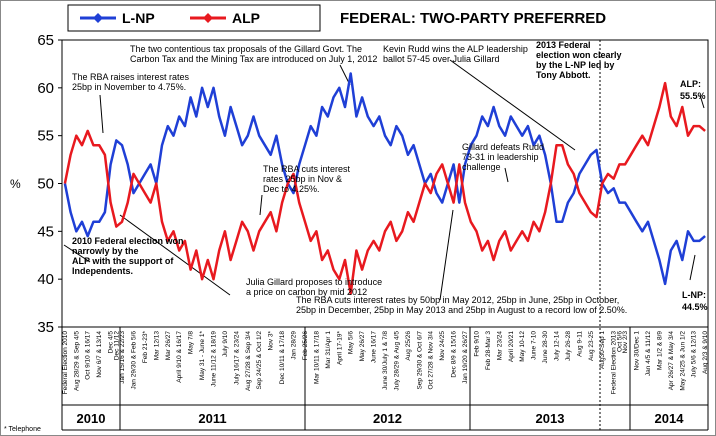  I want to click on y-tick-label: 55, so click(45, 136).